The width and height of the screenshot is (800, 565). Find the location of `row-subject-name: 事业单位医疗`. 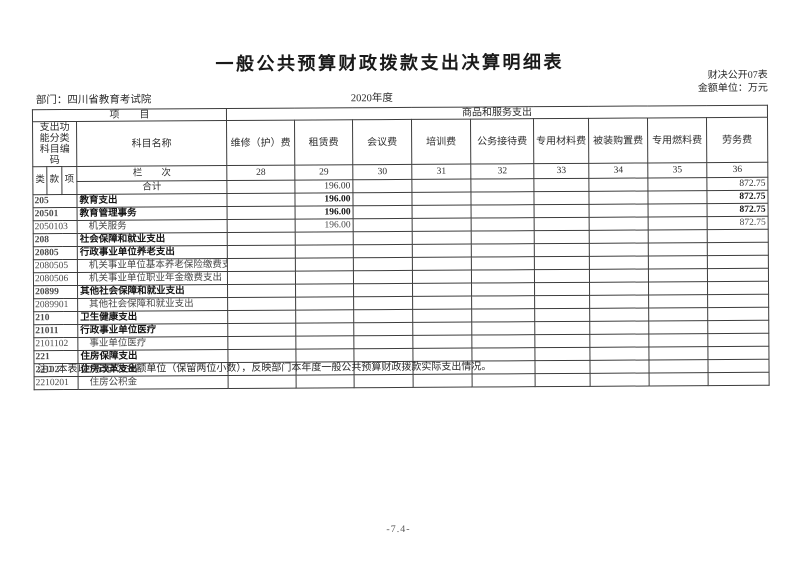

row-subject-name: 事业单位医疗 is located at coordinates (152, 343).